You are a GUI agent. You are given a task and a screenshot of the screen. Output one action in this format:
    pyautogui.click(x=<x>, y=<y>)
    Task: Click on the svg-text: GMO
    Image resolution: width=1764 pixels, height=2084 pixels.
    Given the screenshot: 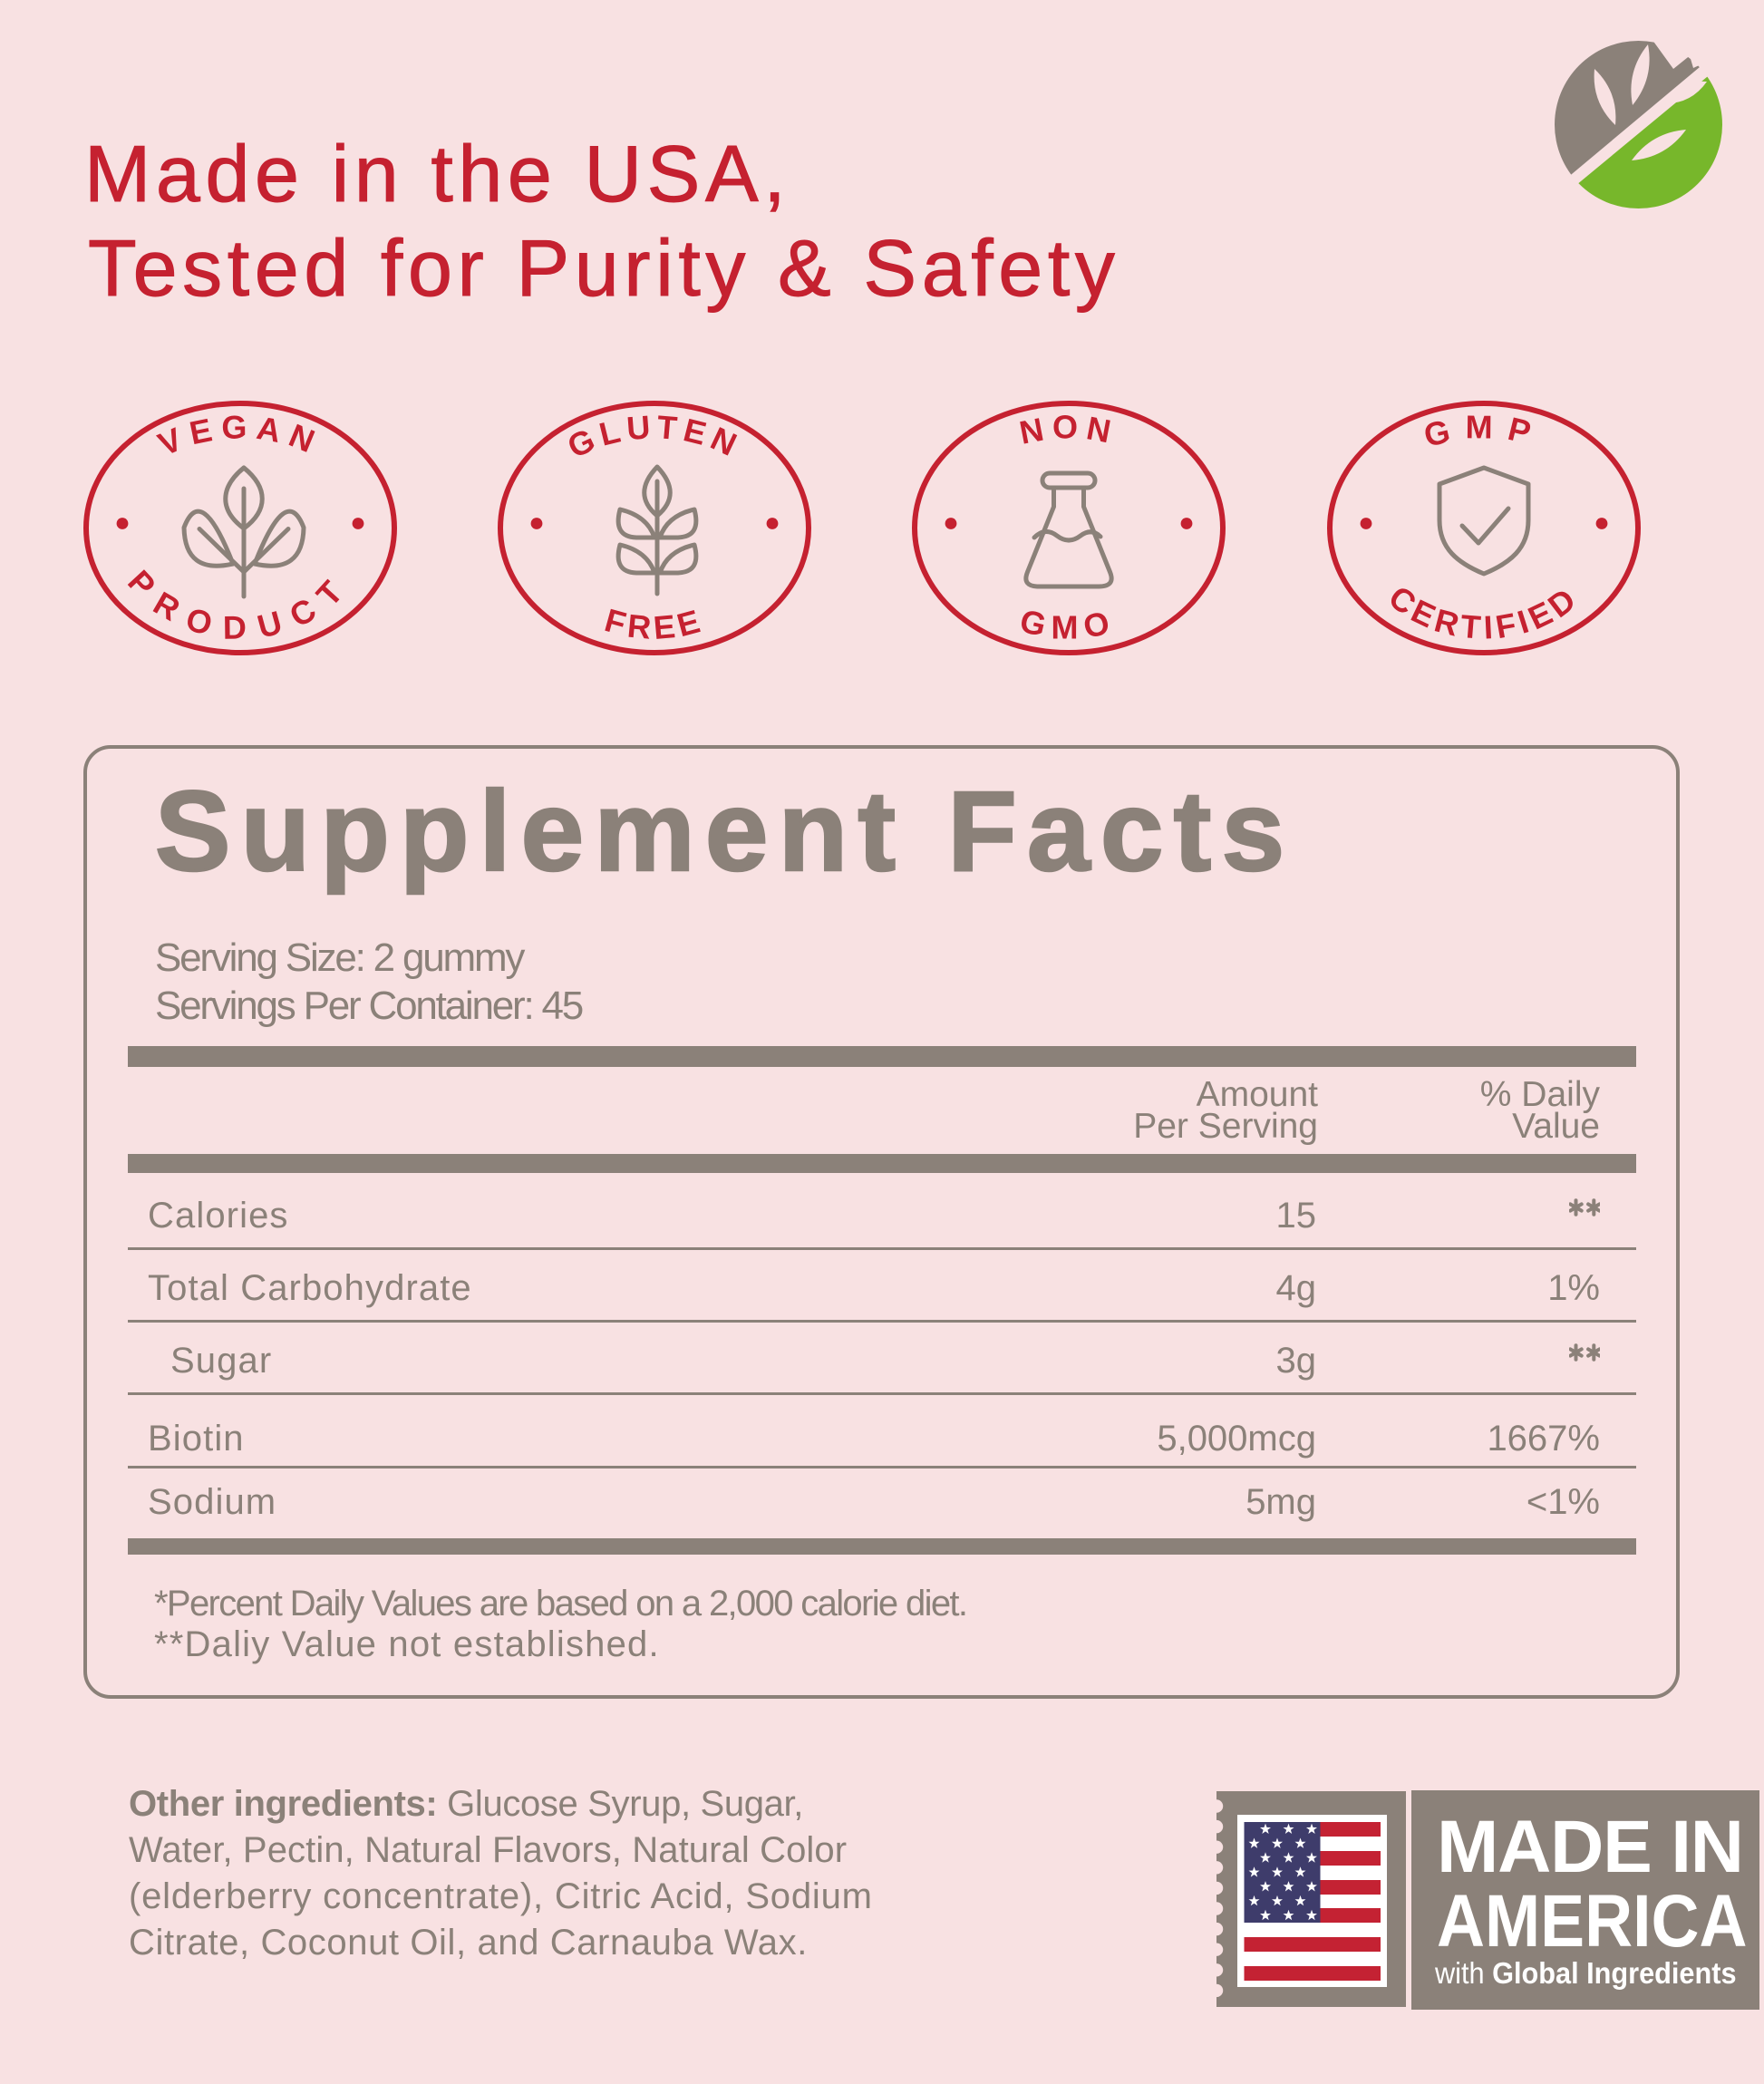 What is the action you would take?
    pyautogui.click(x=1068, y=624)
    